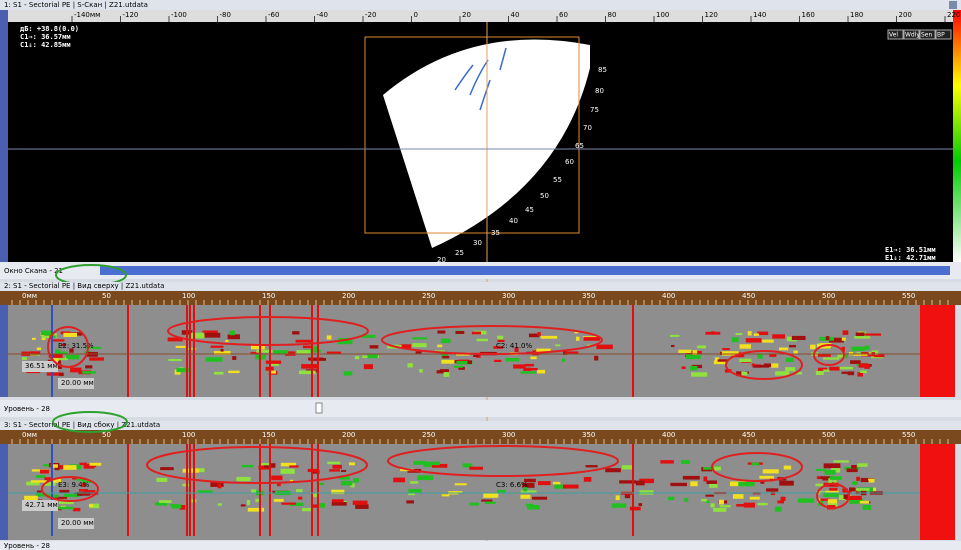 This screenshot has width=961, height=550. Describe the element at coordinates (41, 366) in the screenshot. I see `position-label: 36.51 мм` at that location.